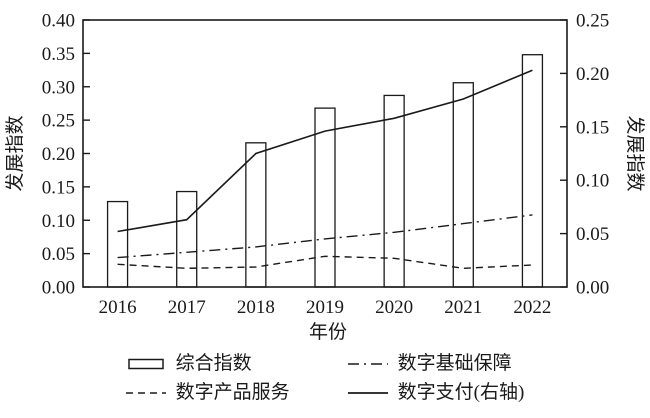  Describe the element at coordinates (603, 155) in the screenshot. I see `right-axis: 0.00 0.05 0.10 0.15 0.20 0.25 发展指数` at that location.